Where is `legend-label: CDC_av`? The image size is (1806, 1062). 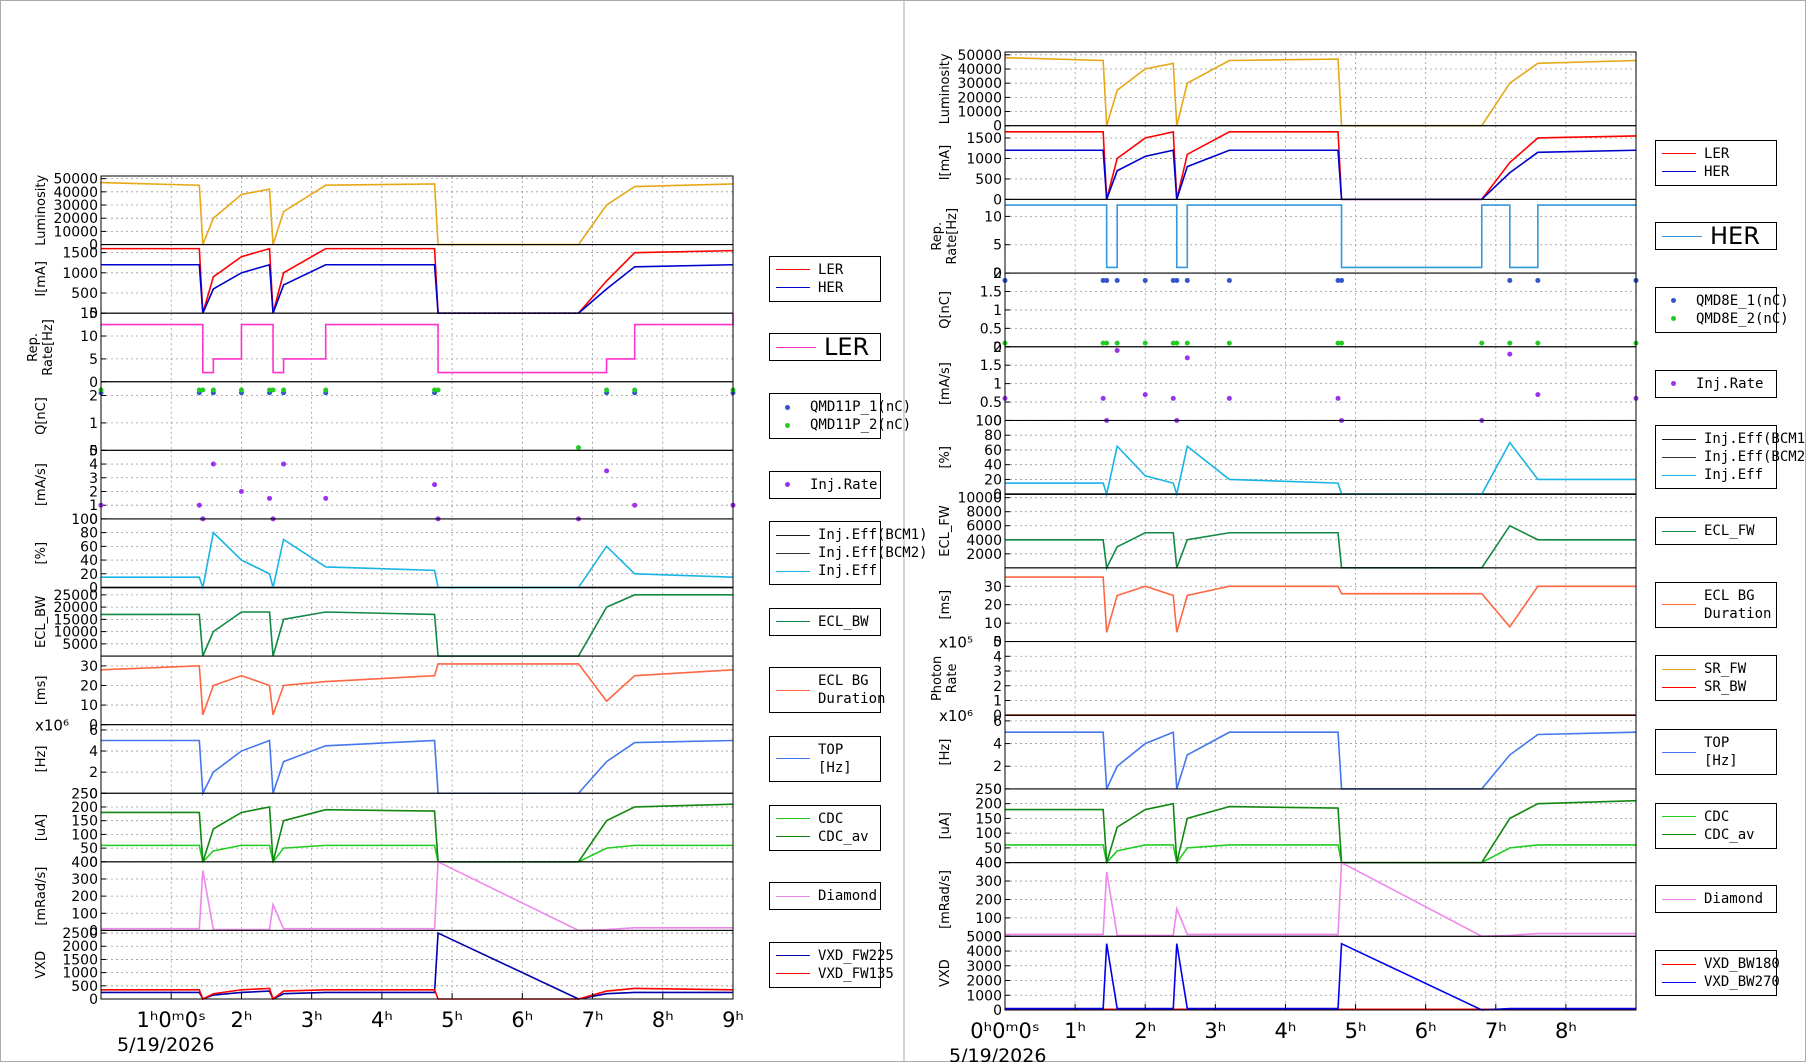 legend-label: CDC_av is located at coordinates (1729, 834).